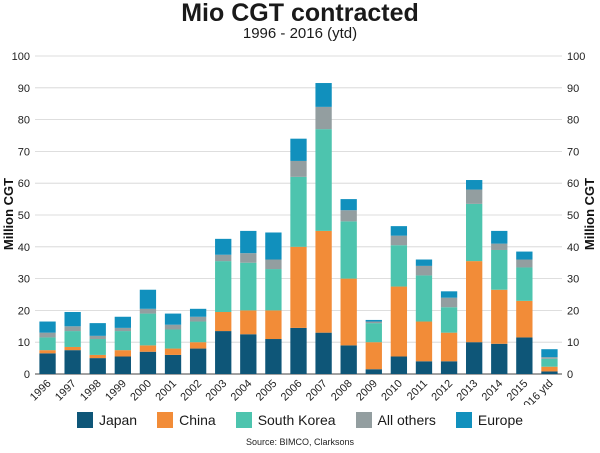 Image resolution: width=600 pixels, height=453 pixels. Describe the element at coordinates (298, 350) in the screenshot. I see `bar-japan-2006` at that location.